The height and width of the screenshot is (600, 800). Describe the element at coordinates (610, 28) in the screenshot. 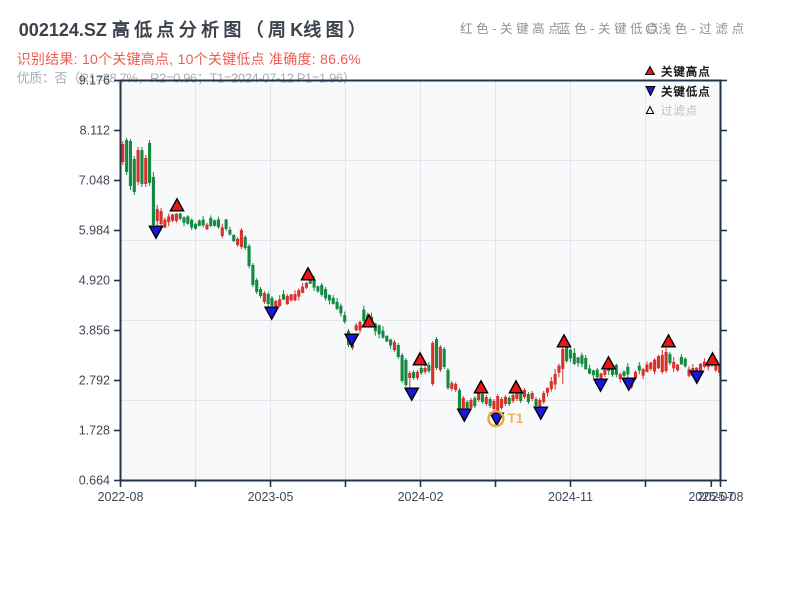

I see `svg-text: 蓝色-关键低点` at that location.